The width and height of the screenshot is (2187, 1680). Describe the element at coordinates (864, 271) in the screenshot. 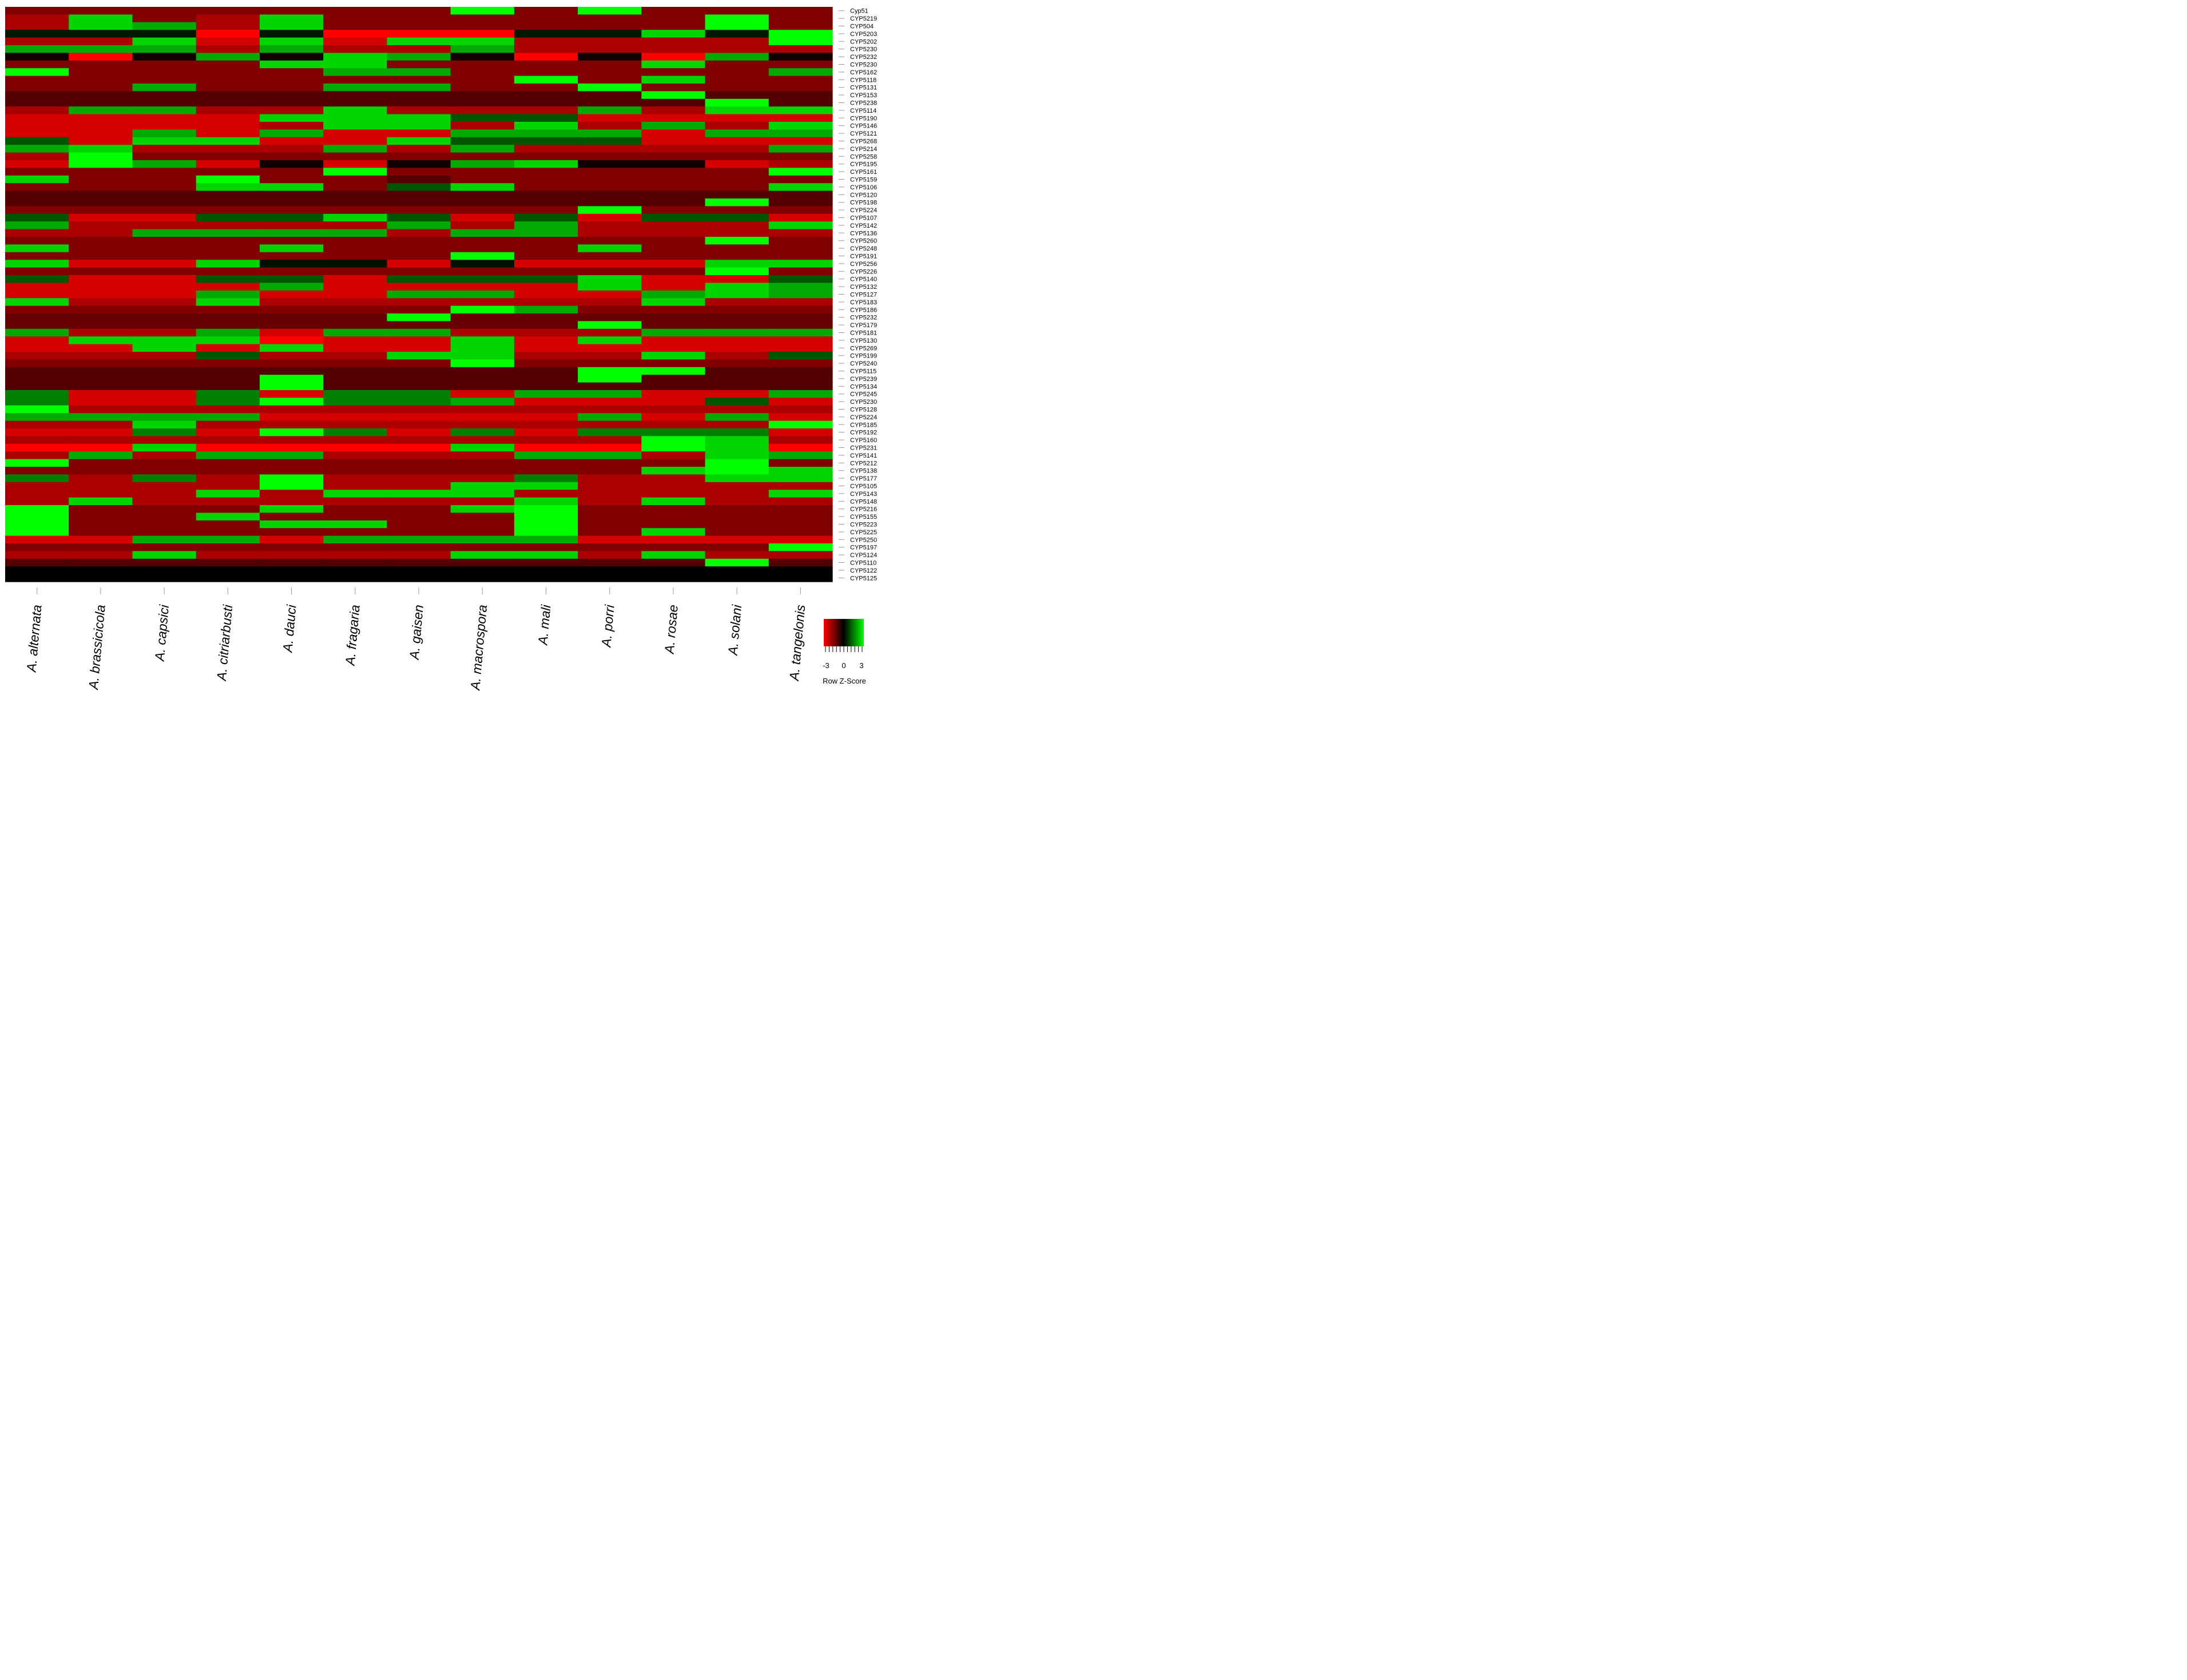

I see `row-label: CYP5226` at that location.